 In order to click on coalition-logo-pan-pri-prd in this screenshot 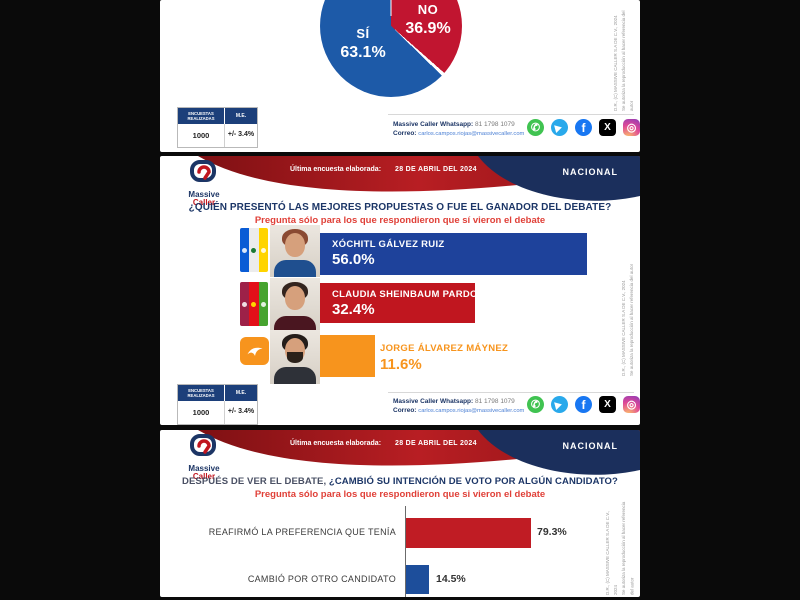, I will do `click(254, 250)`.